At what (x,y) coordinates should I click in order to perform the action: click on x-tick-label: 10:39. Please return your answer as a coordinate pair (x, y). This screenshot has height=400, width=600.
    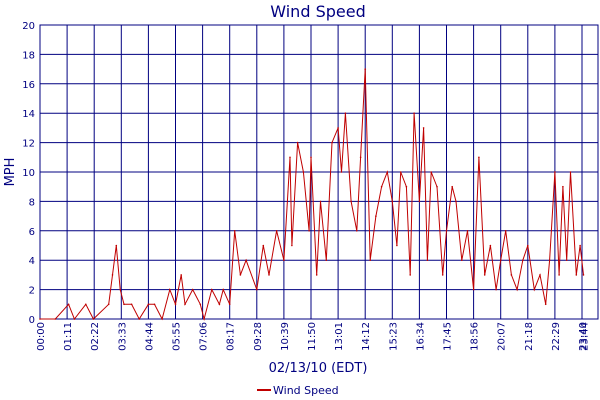
    Looking at the image, I should click on (285, 336).